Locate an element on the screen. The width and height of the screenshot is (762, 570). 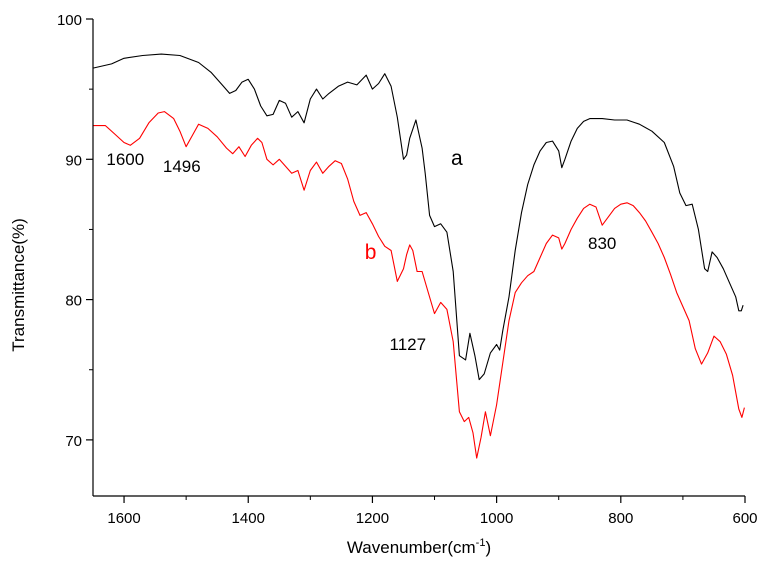
y-tick-label: 100 is located at coordinates (69, 20).